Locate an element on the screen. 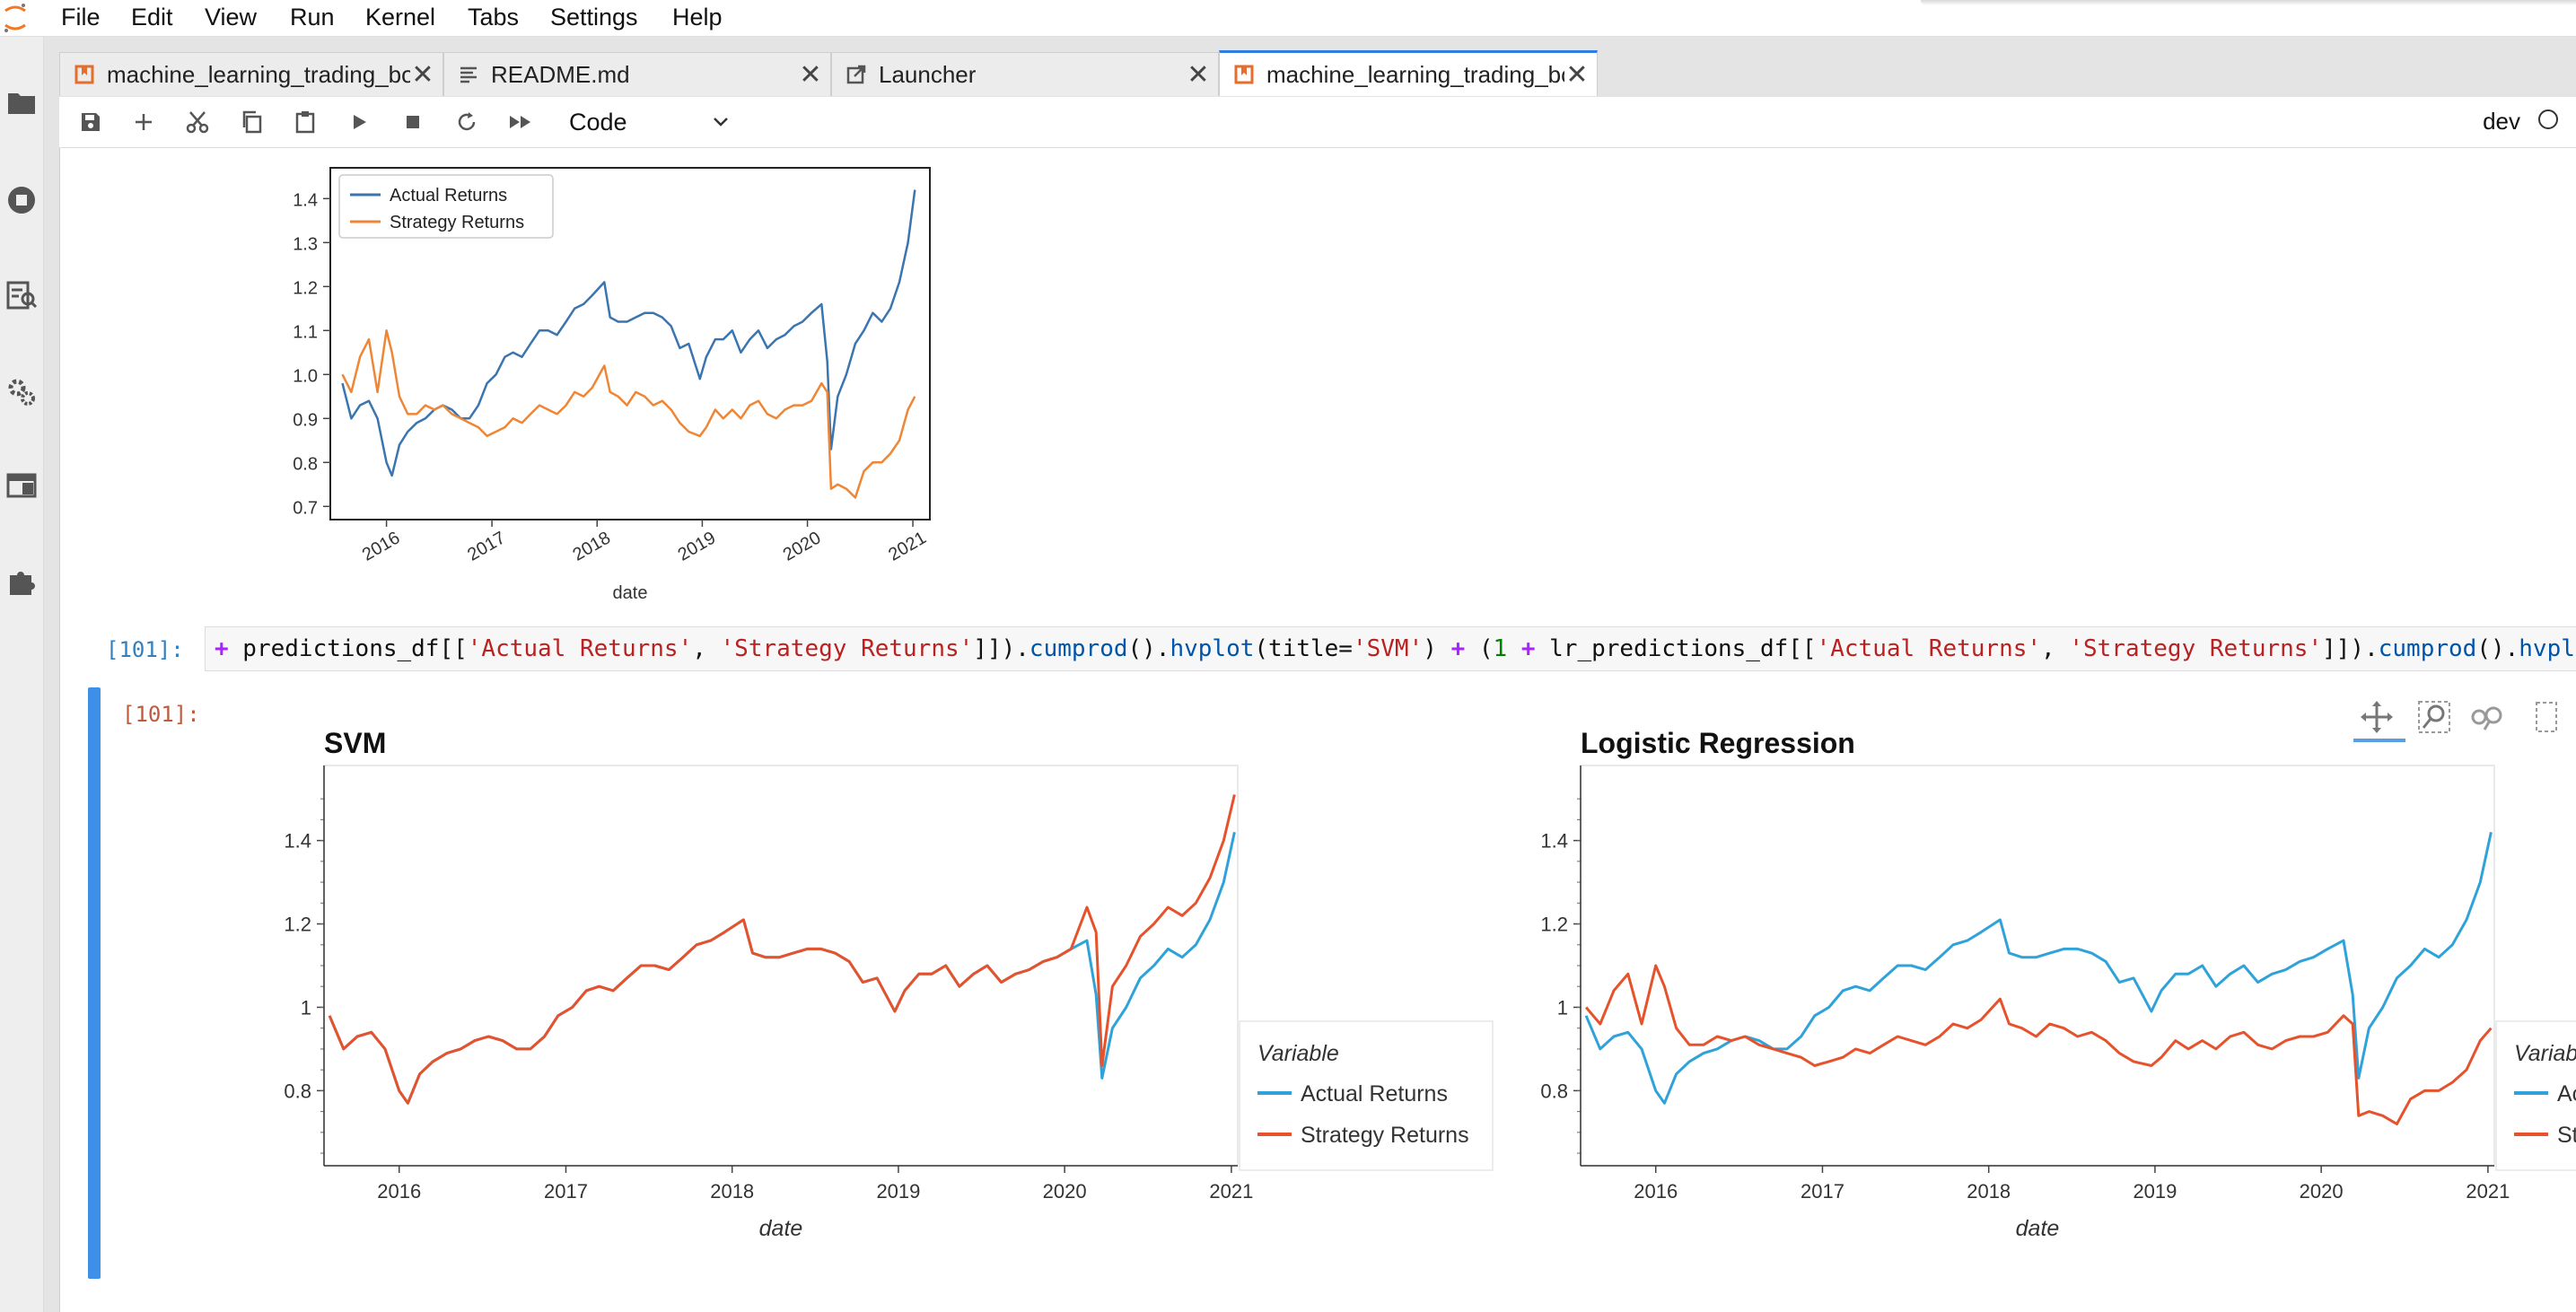 The image size is (2576, 1312). save-tool-icon is located at coordinates (2542, 717).